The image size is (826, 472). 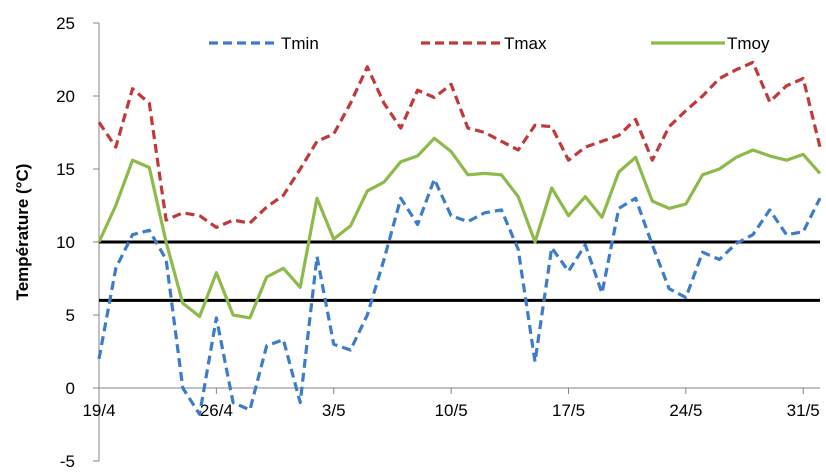 I want to click on y-tick-label: -5, so click(x=67, y=461).